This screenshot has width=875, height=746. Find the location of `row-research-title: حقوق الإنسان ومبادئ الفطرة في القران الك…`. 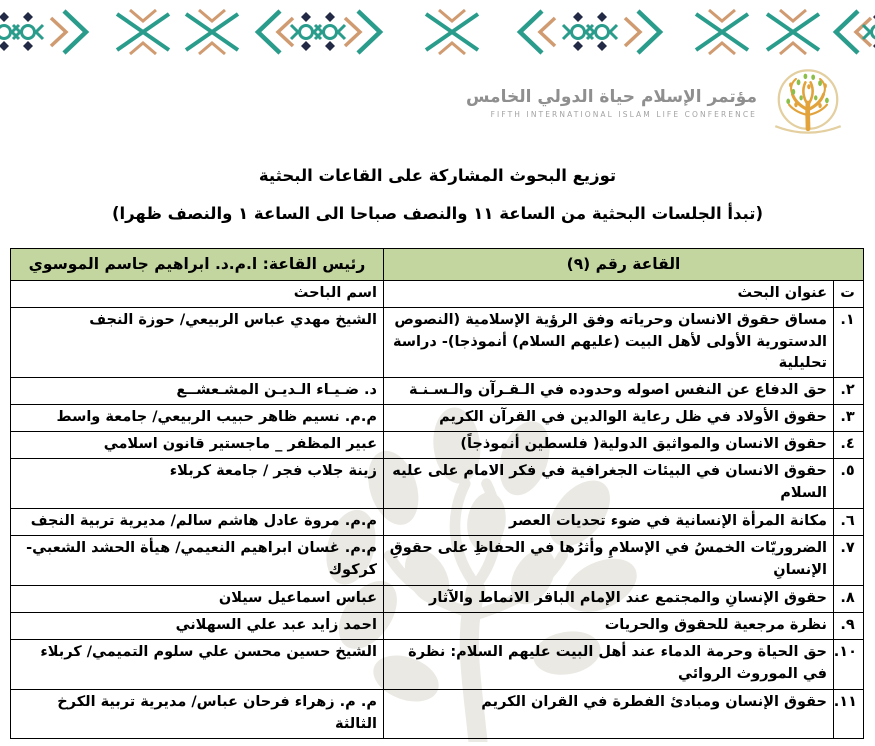

row-research-title: حقوق الإنسان ومبادئ الفطرة في القران الك… is located at coordinates (608, 714).